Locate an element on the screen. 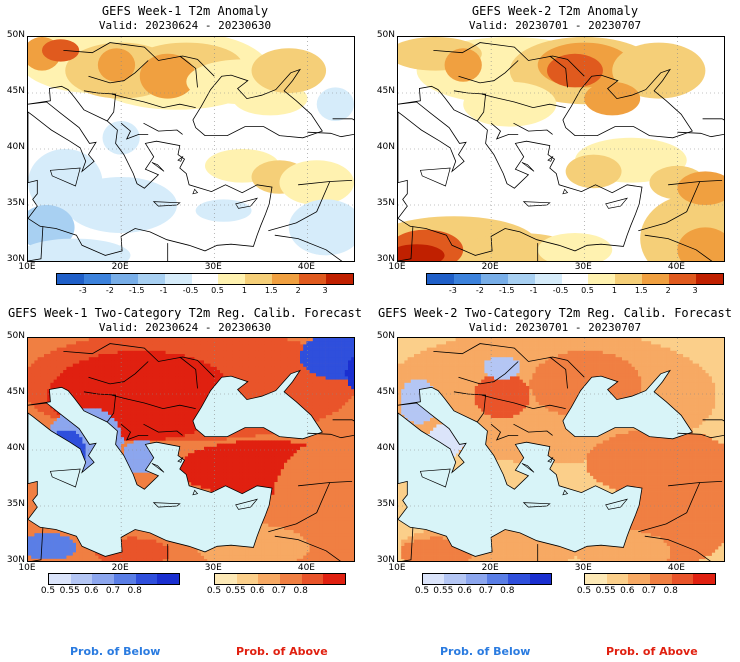 The height and width of the screenshot is (662, 740). prob-colorbar-tick-label: 0.5 is located at coordinates (214, 591).